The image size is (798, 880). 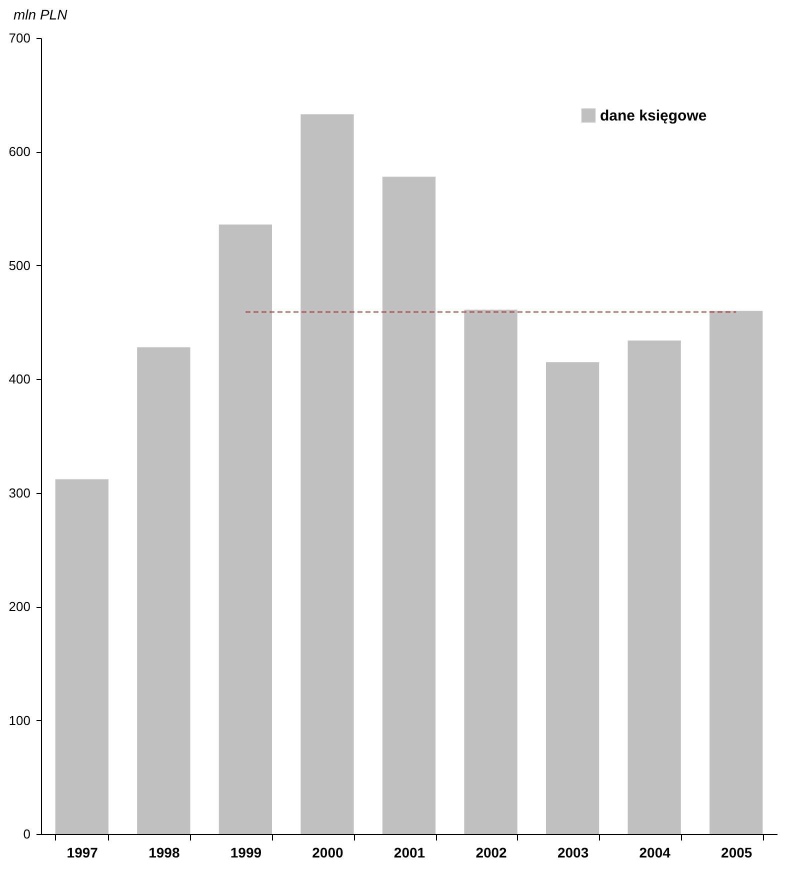 What do you see at coordinates (653, 116) in the screenshot?
I see `legend-label: dane księgowe` at bounding box center [653, 116].